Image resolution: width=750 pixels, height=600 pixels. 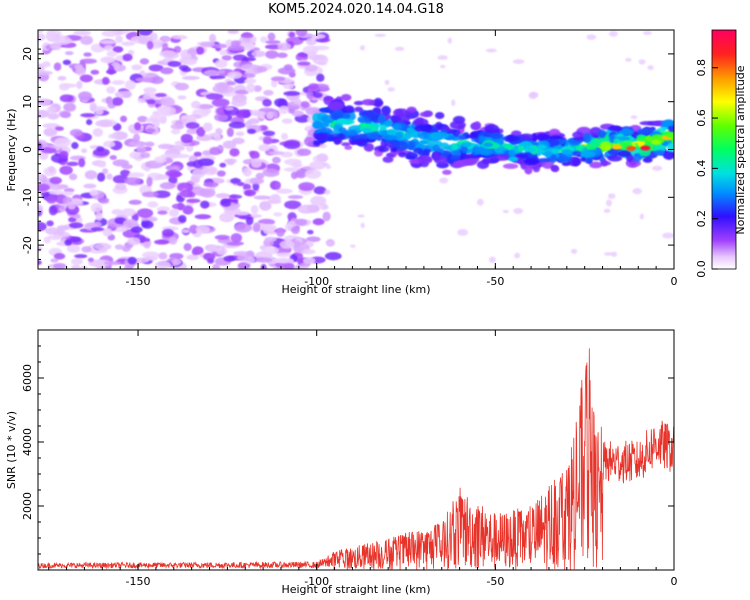 I want to click on snr-xlabel: Height of straight line (km), so click(x=355, y=589).